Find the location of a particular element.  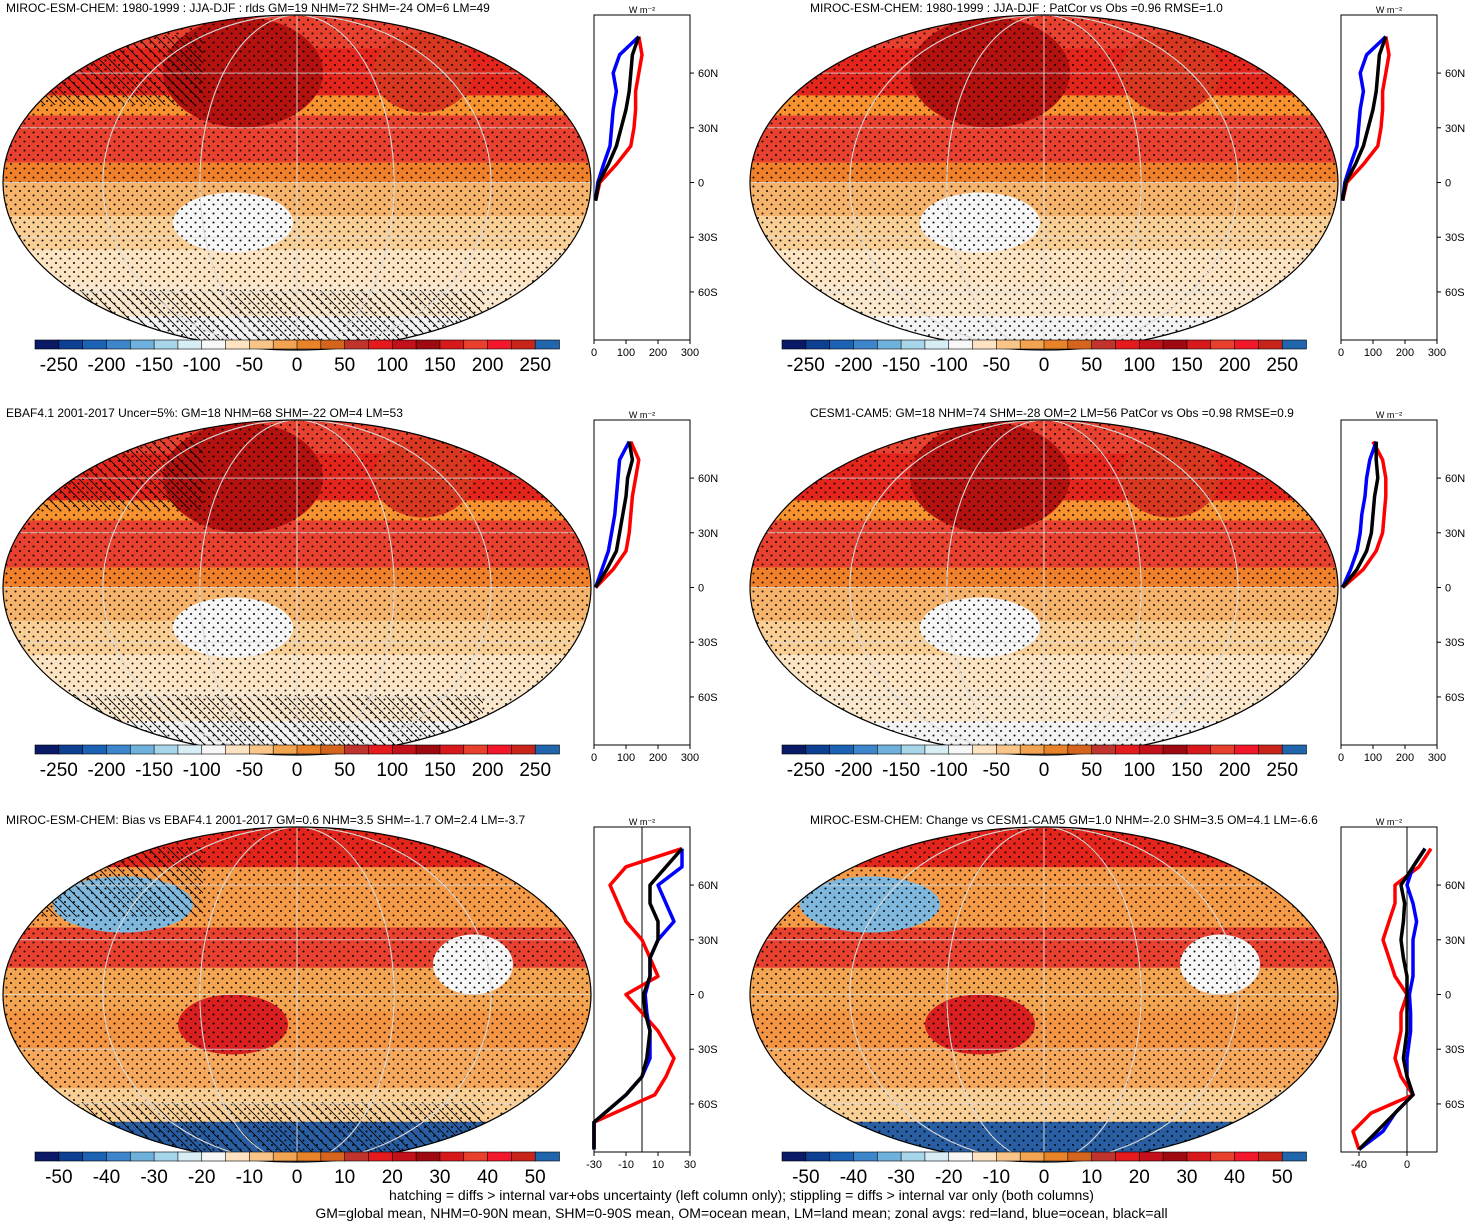

colorbar-label: -10 is located at coordinates (996, 1177).